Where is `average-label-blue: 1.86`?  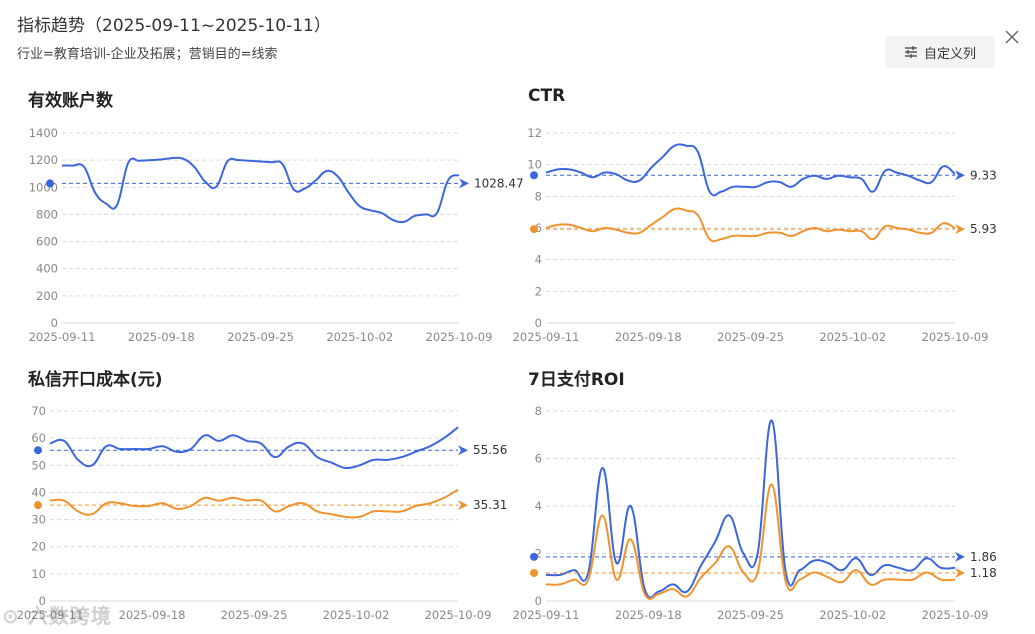 average-label-blue: 1.86 is located at coordinates (983, 557).